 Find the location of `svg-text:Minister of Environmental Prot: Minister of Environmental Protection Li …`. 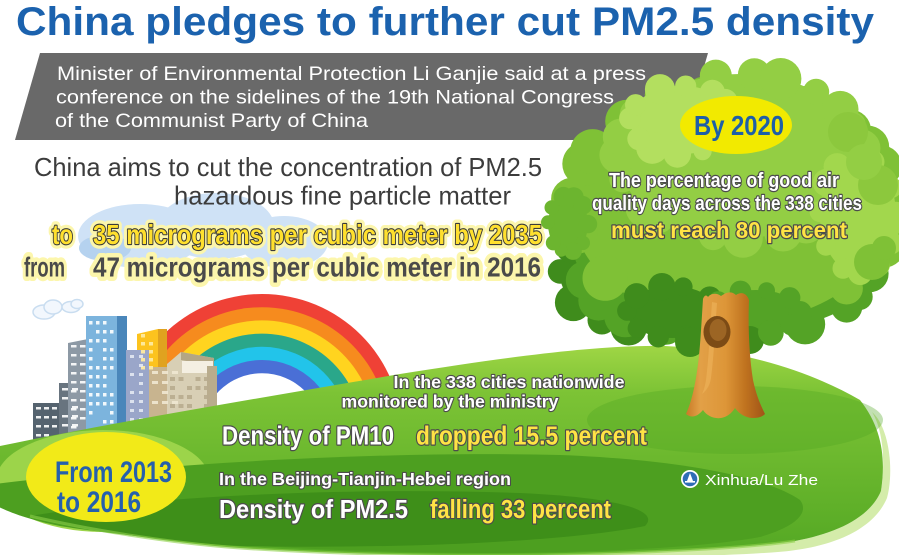

svg-text:Minister of Environmental Prot: Minister of Environmental Protection Li … is located at coordinates (351, 74).